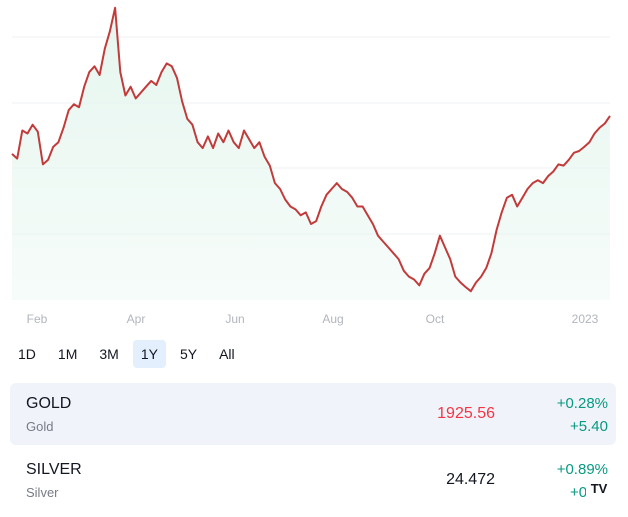  I want to click on x-tick-label: Feb, so click(37, 319).